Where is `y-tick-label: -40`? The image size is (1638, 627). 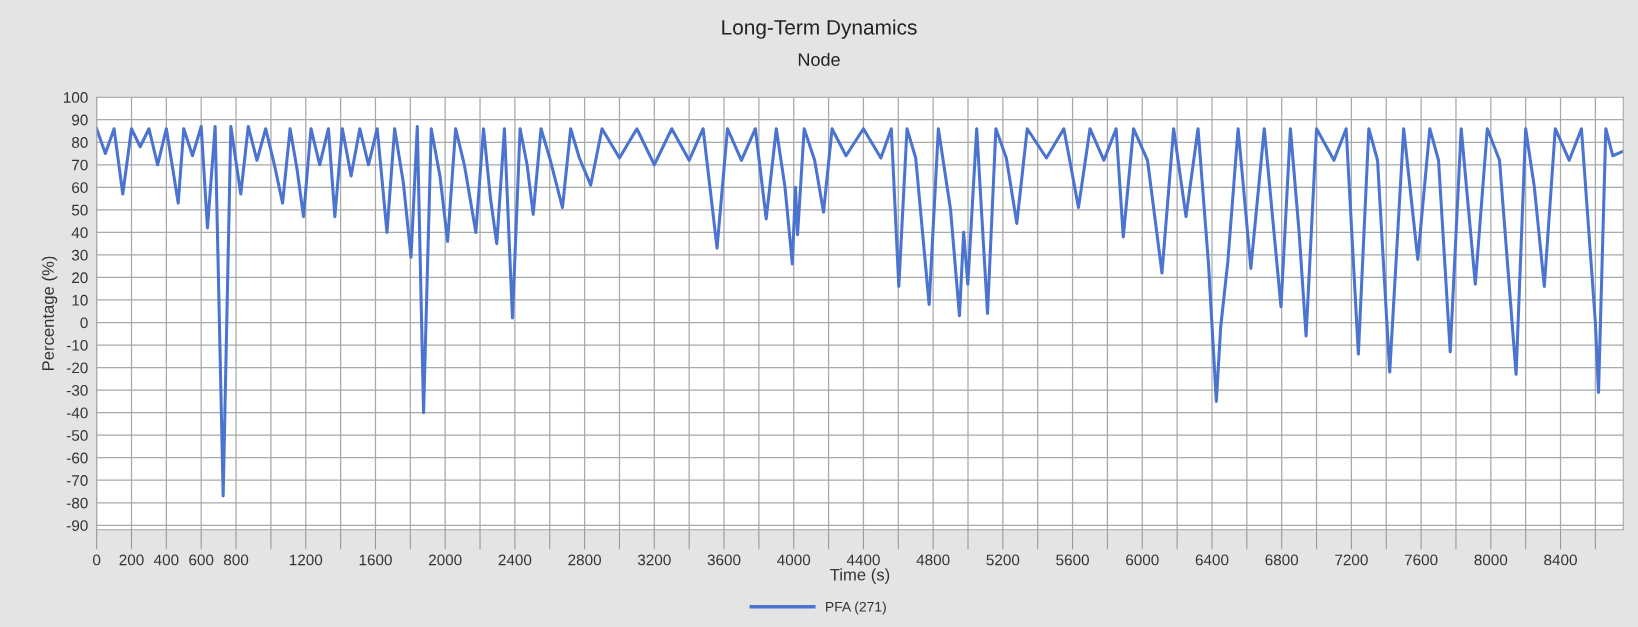
y-tick-label: -40 is located at coordinates (77, 413).